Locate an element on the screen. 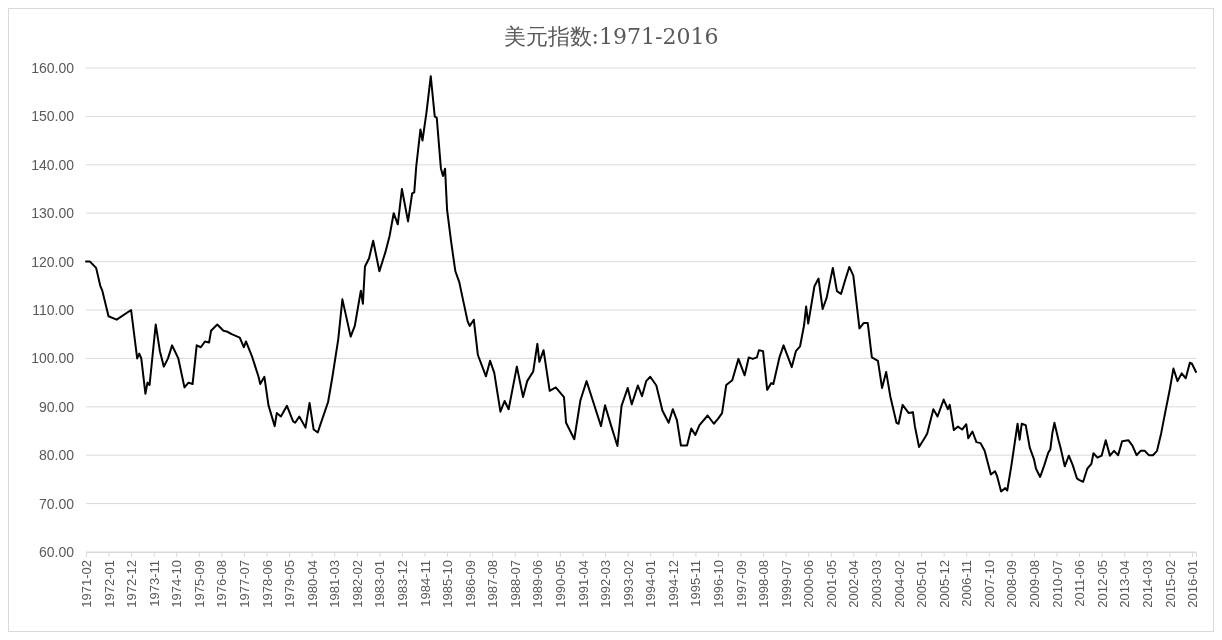 The height and width of the screenshot is (640, 1222). y-tick-label: 70.00 is located at coordinates (56, 503).